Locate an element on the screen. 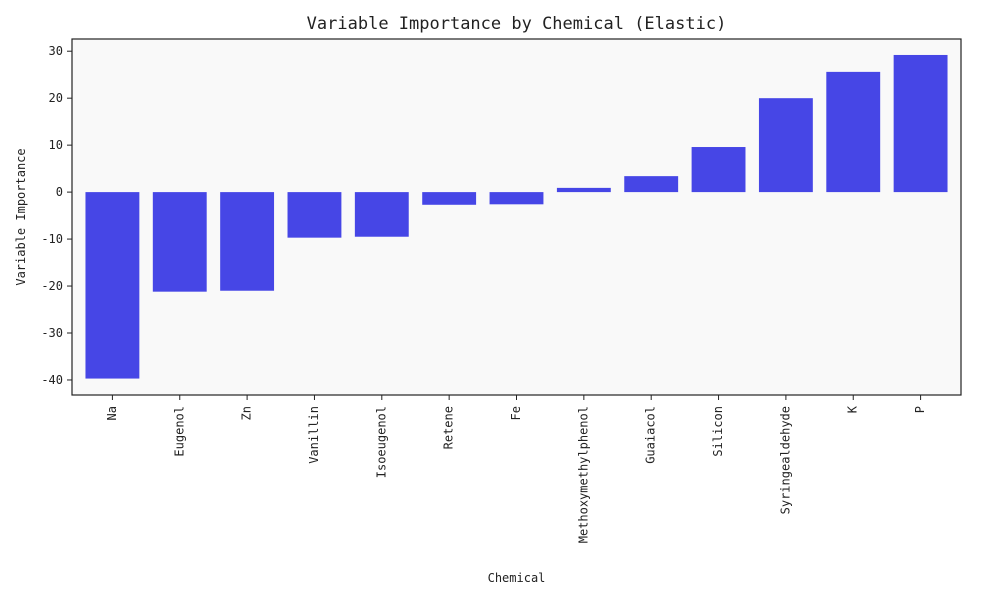  x-tick-label: Methoxymethylphenol is located at coordinates (583, 474).